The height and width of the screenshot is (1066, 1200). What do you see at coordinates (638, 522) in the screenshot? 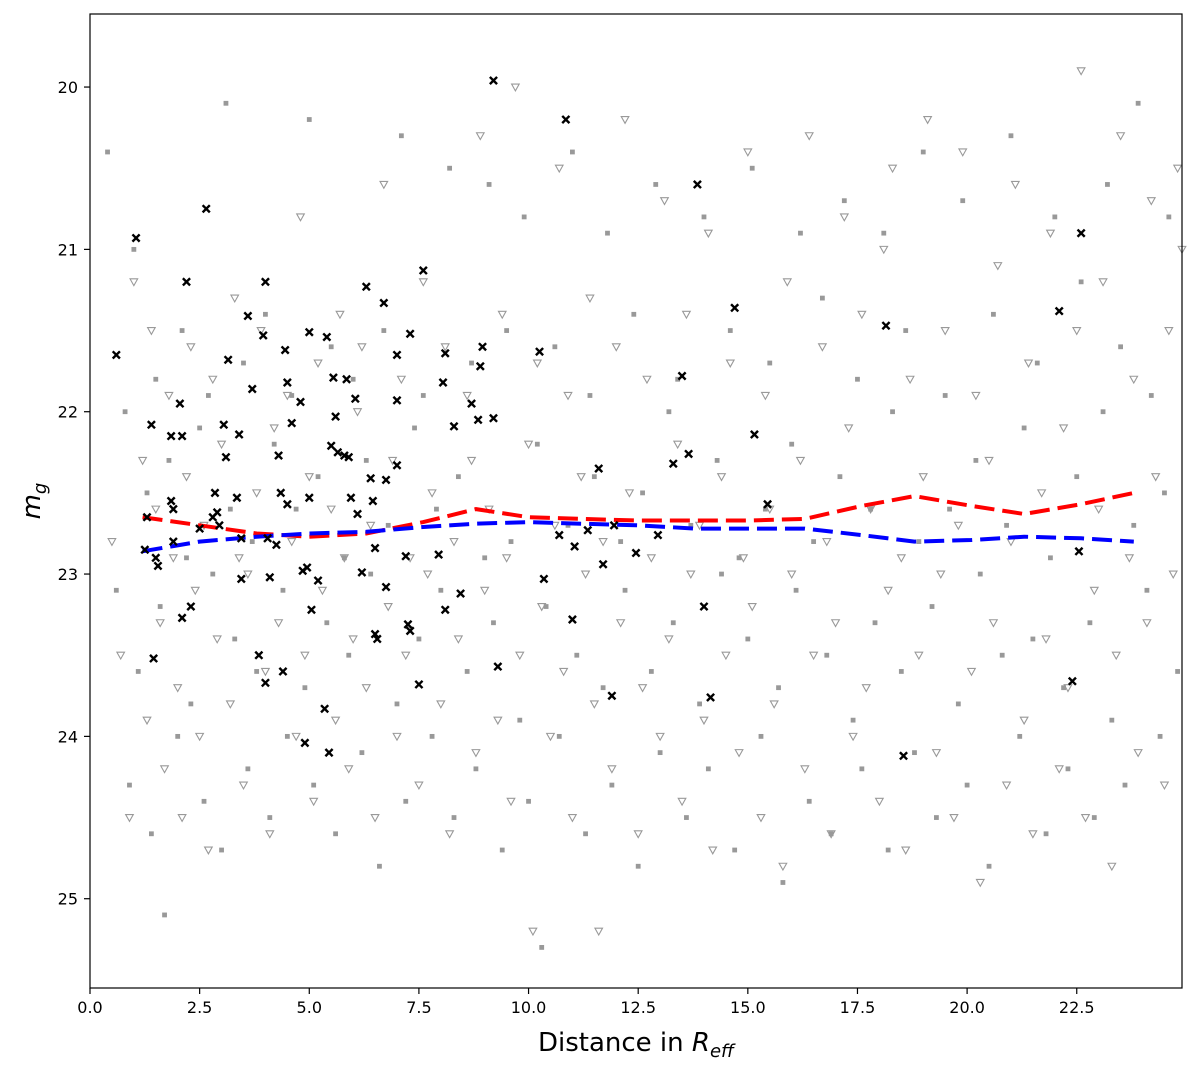
I see `lines-layer` at bounding box center [638, 522].